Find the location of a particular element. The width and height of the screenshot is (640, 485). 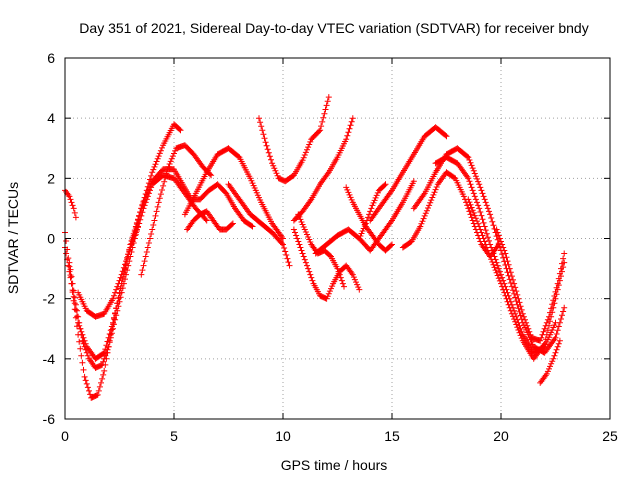

y-tick-label: 0 is located at coordinates (51, 239).